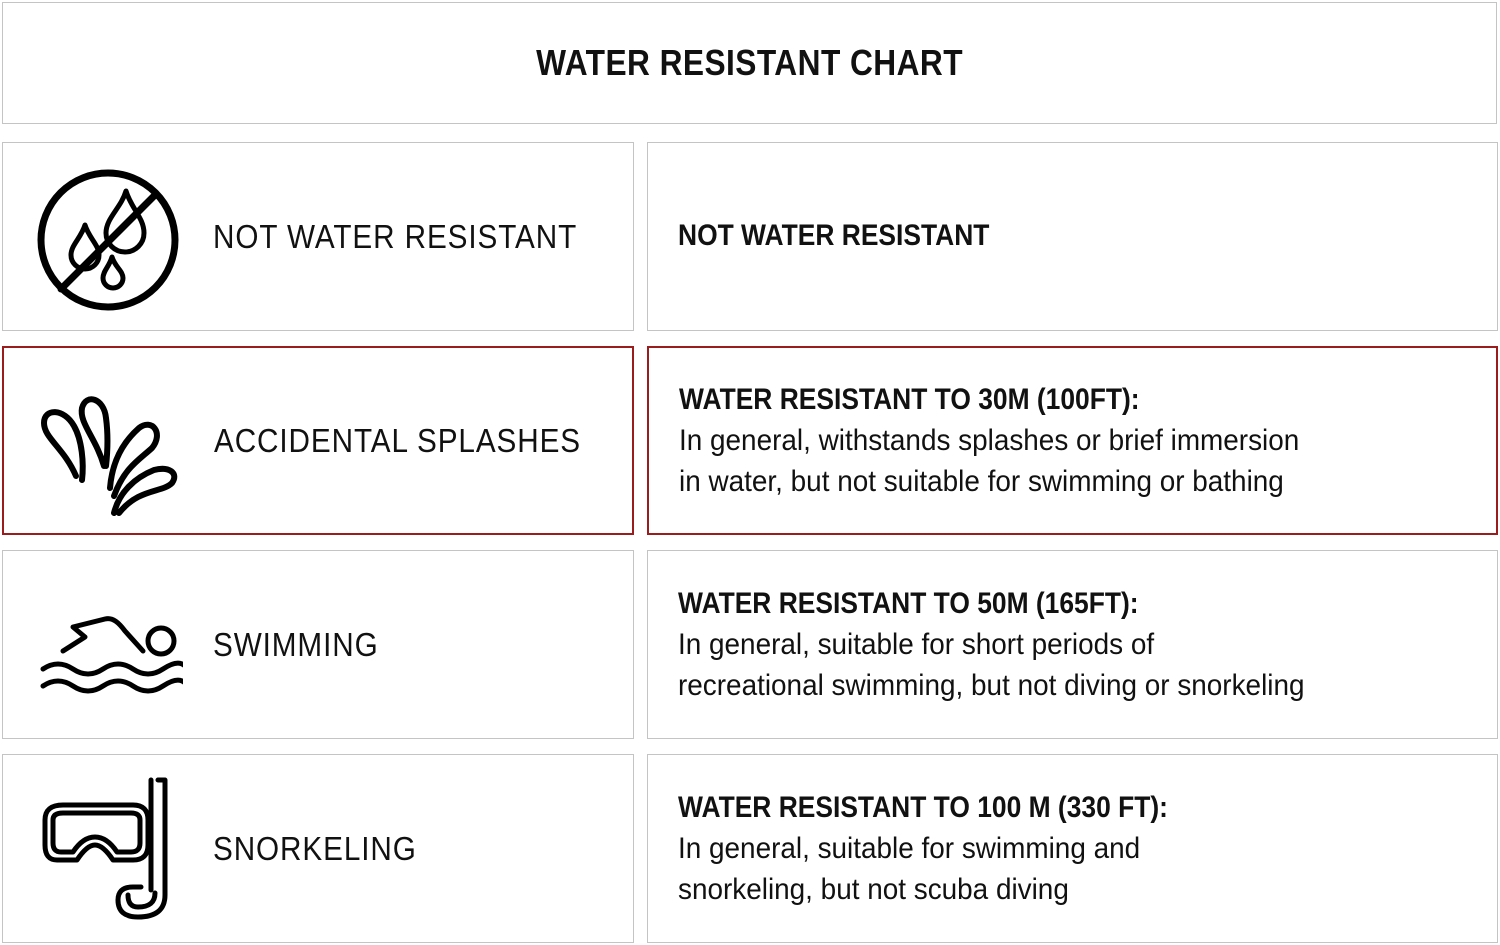 Image resolution: width=1500 pixels, height=945 pixels. I want to click on chart-title-box: WATER RESISTANT CHART, so click(749, 63).